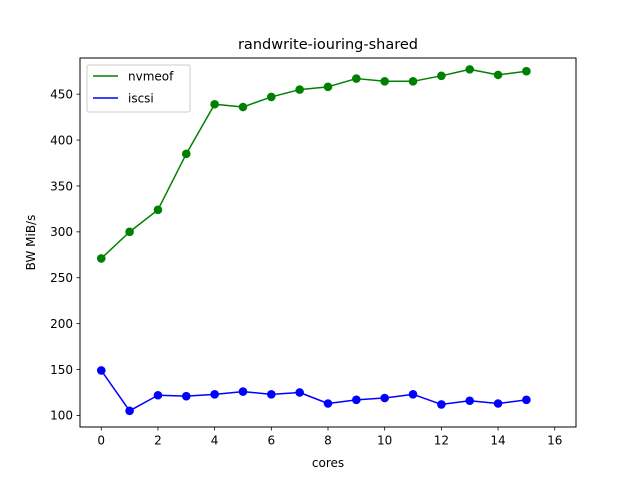  Describe the element at coordinates (328, 463) in the screenshot. I see `x-axis-label: cores` at that location.